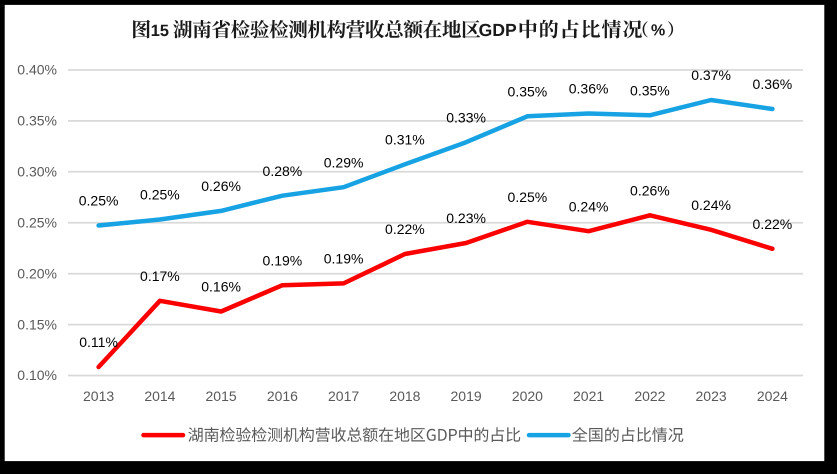  I want to click on svg-text: 2022, so click(649, 396).